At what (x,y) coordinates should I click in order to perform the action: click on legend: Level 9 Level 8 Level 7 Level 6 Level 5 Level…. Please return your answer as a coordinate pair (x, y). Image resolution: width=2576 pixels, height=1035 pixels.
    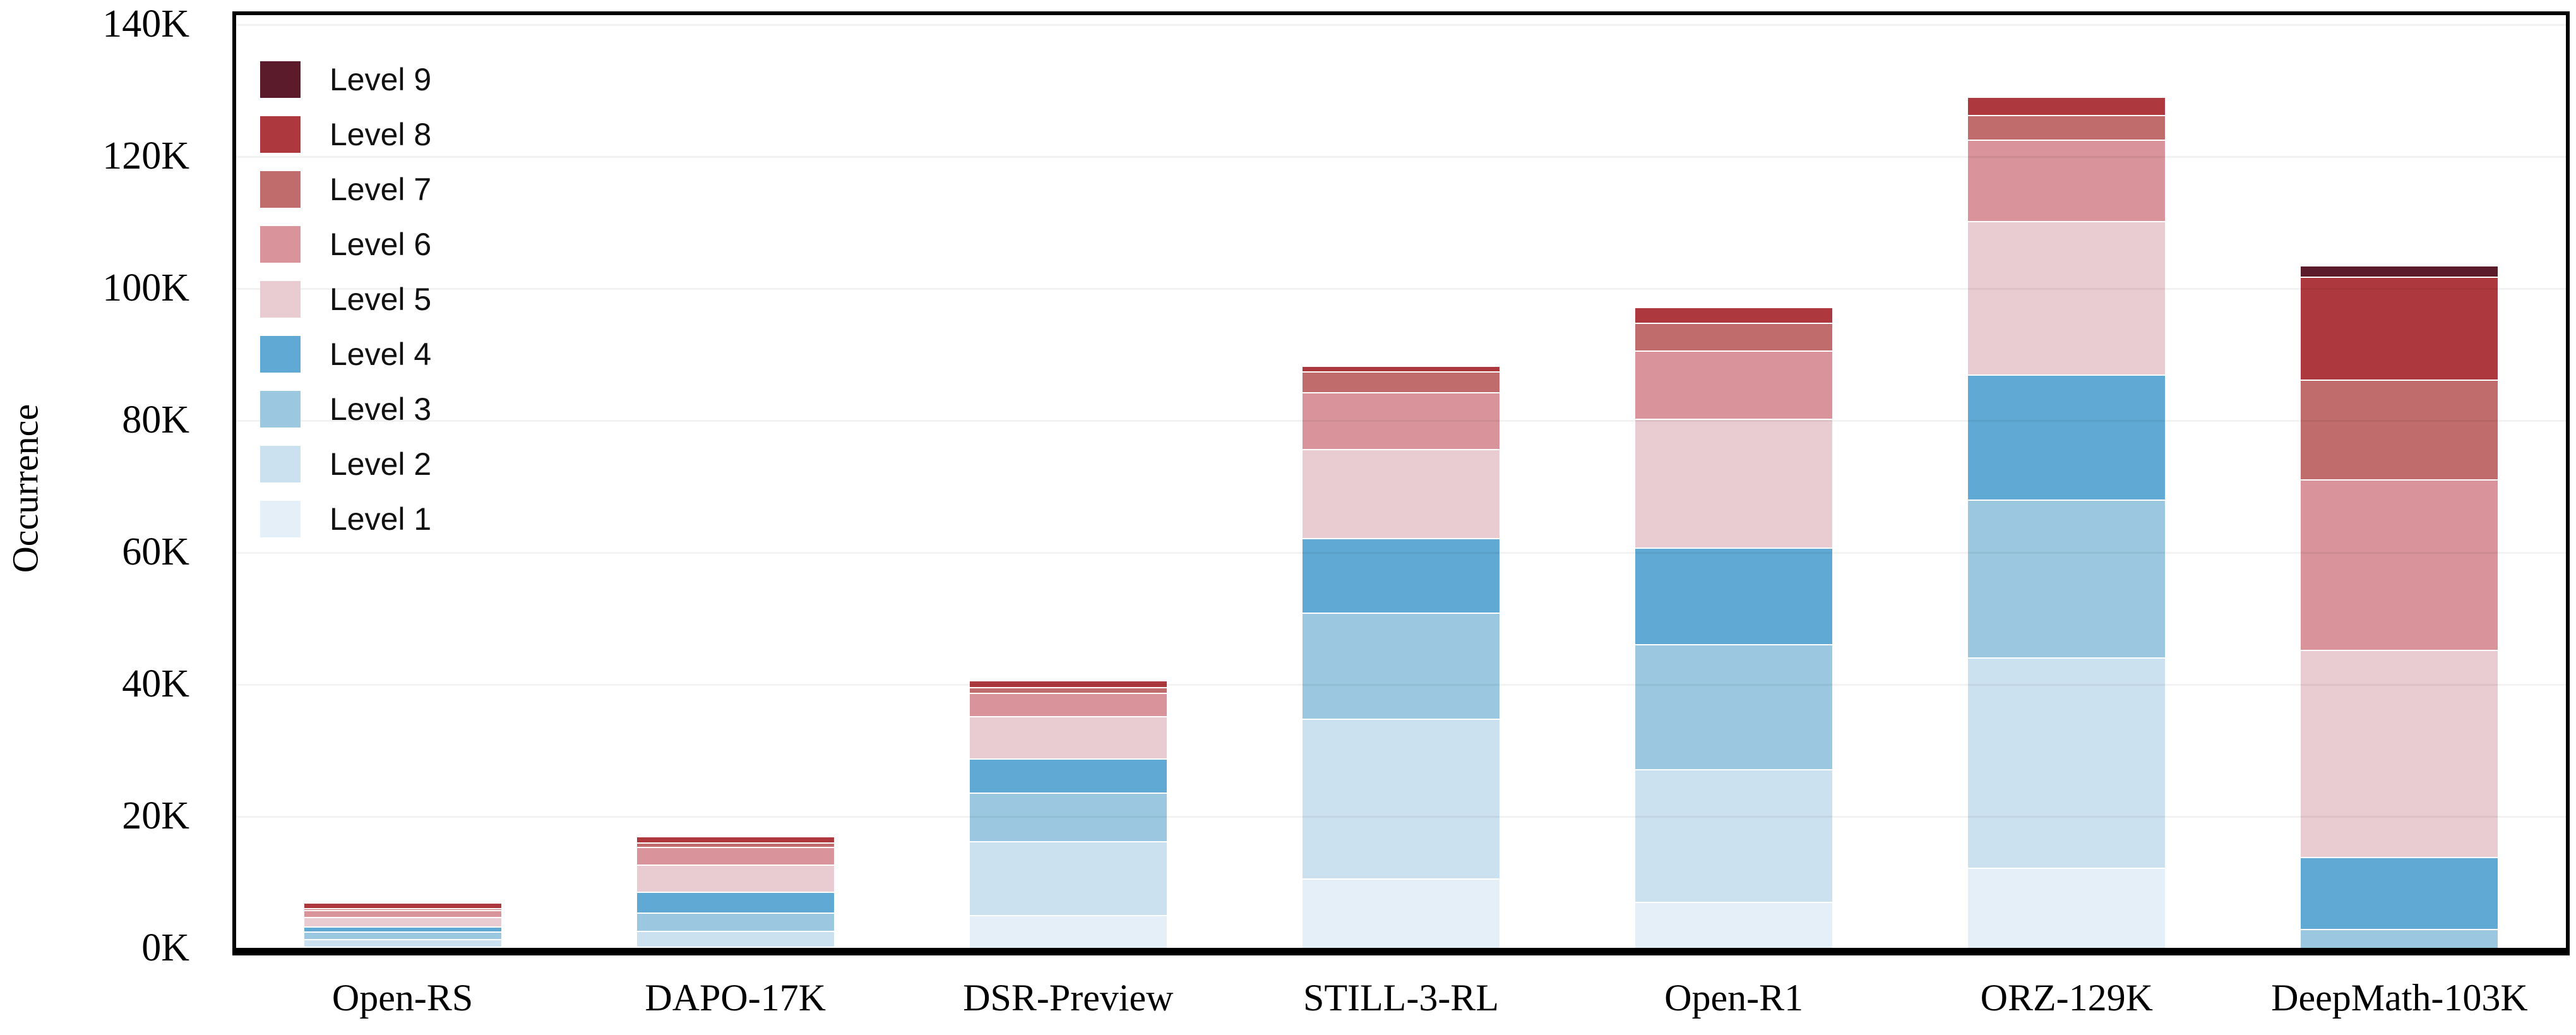
    Looking at the image, I should click on (345, 299).